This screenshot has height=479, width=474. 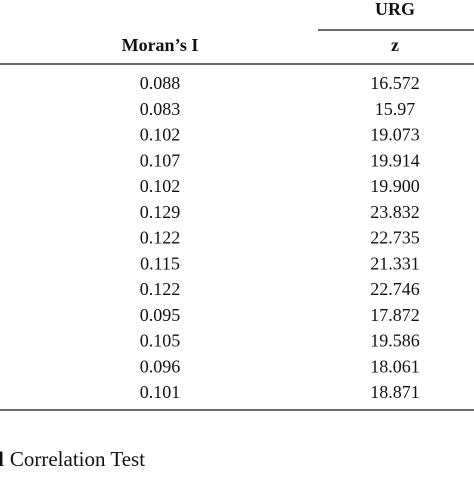 I want to click on table-cell: 18.061, so click(x=395, y=366).